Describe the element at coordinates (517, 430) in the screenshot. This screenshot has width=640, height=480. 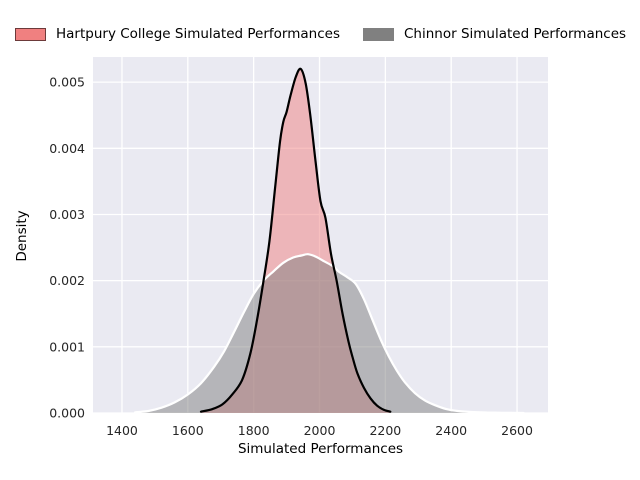
I see `x-tick-label: 2600` at that location.